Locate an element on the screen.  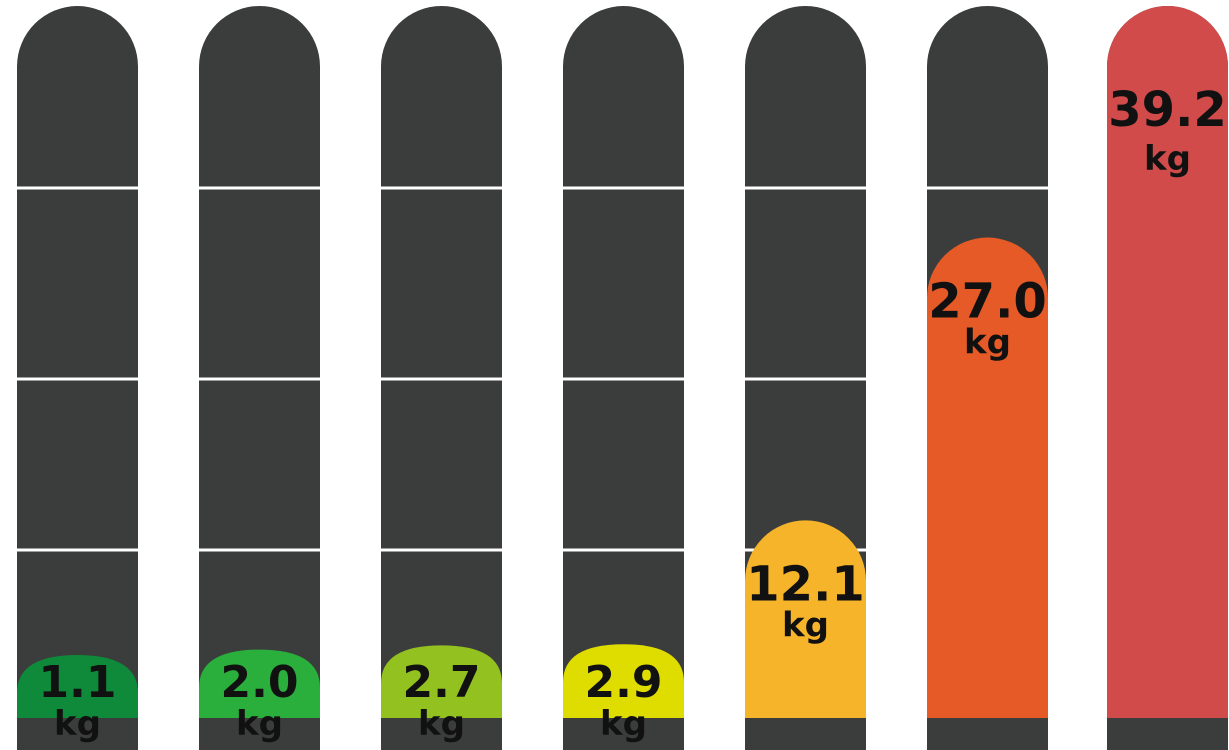
value-label: 39.2 is located at coordinates (1167, 110).